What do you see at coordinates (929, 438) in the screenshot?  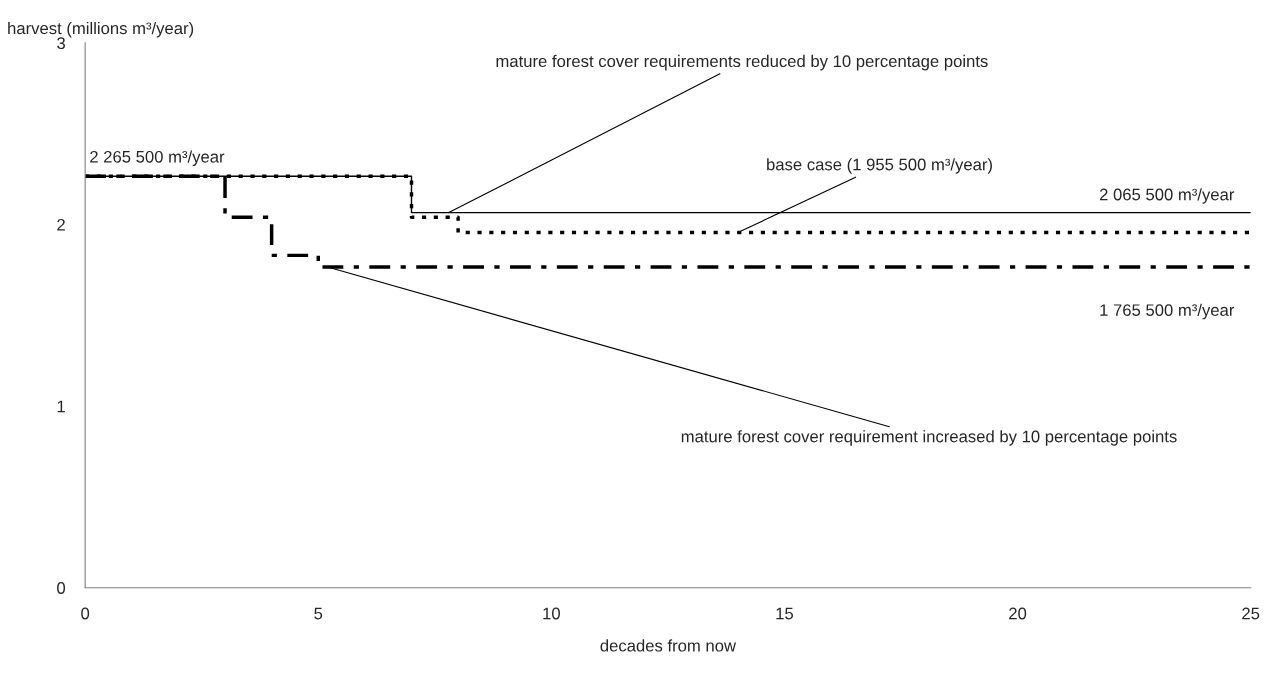 I see `annotation: mature forest cover requirement increased by 10 percentage points` at bounding box center [929, 438].